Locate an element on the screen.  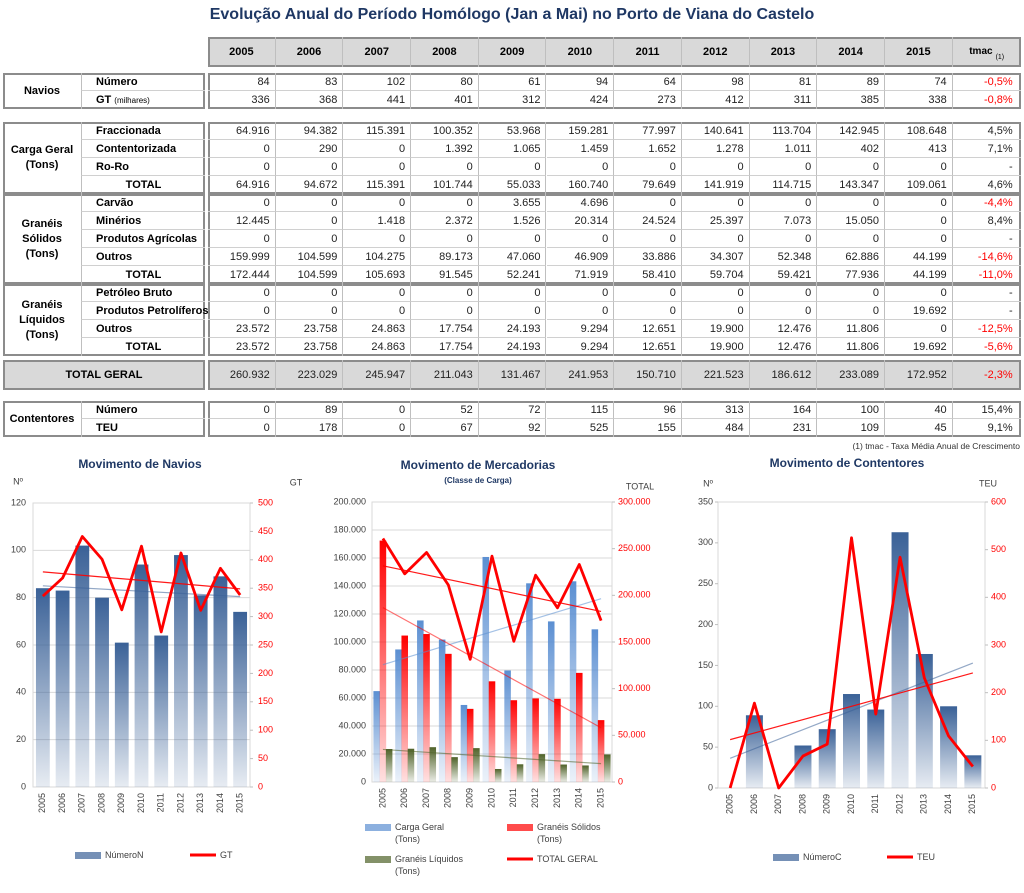
chart-title: Movimento de Mercadorias is located at coordinates (478, 465).